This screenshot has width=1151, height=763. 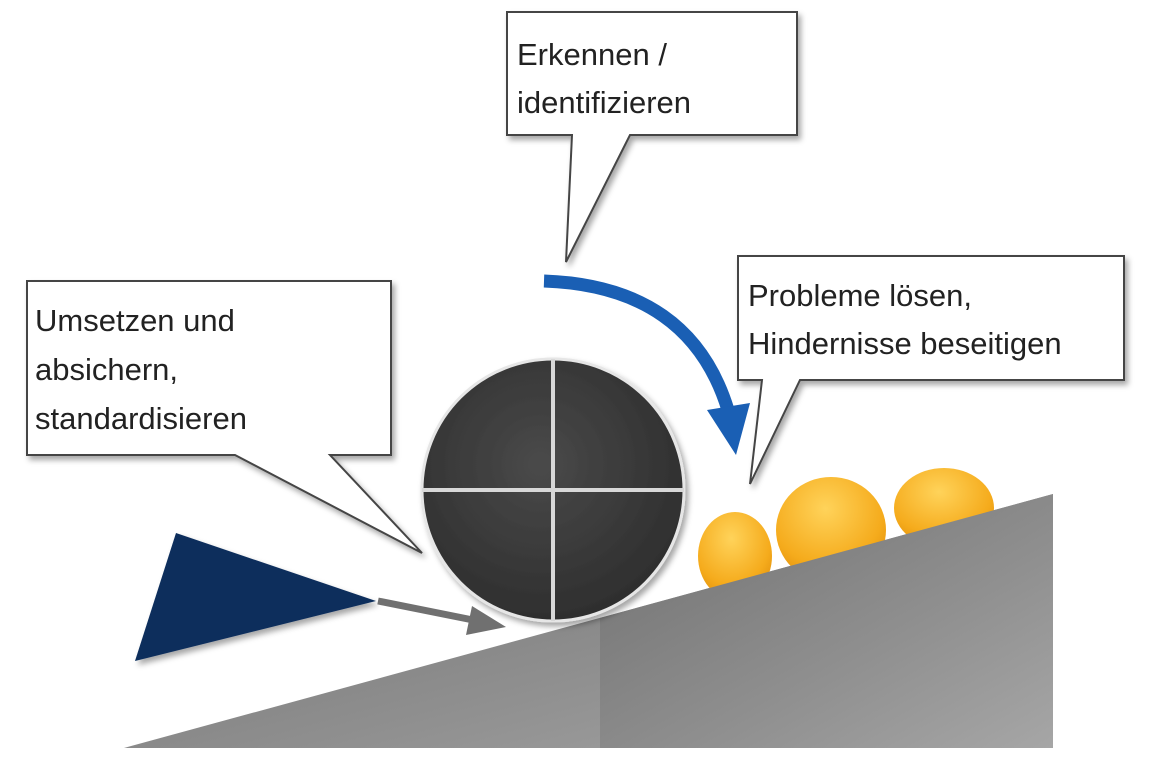 I want to click on wheel-icon, so click(x=553, y=490).